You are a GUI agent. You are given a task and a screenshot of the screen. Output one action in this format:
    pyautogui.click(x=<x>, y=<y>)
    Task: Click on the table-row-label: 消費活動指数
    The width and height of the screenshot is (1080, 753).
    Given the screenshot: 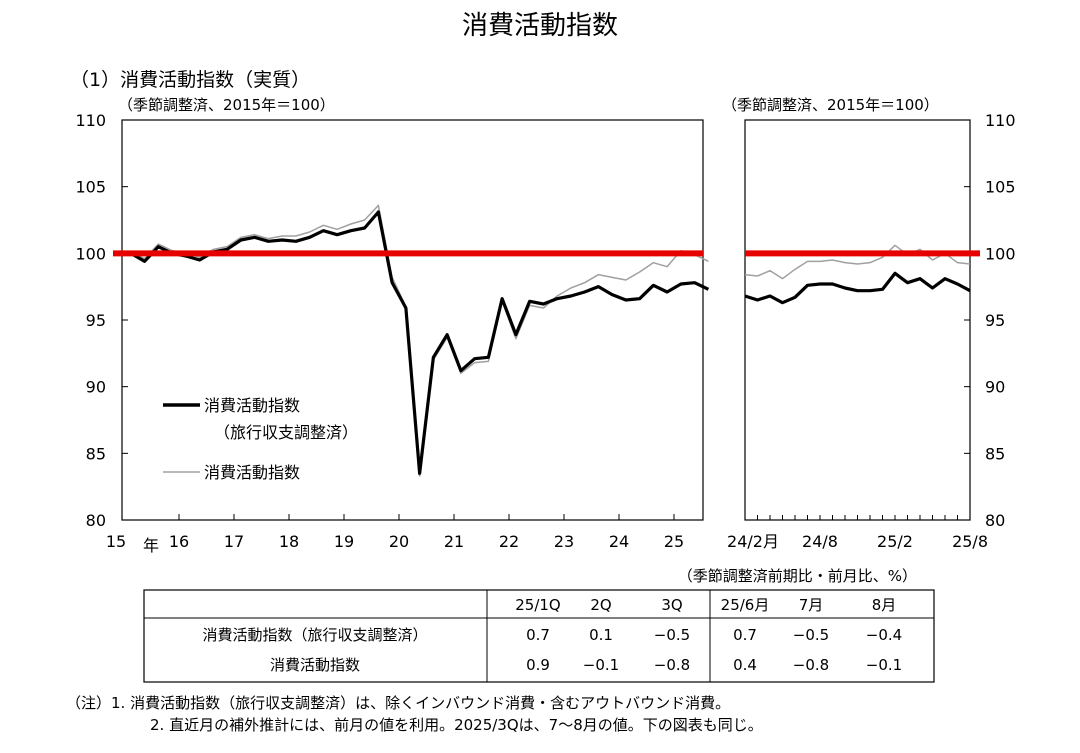 What is the action you would take?
    pyautogui.click(x=315, y=665)
    